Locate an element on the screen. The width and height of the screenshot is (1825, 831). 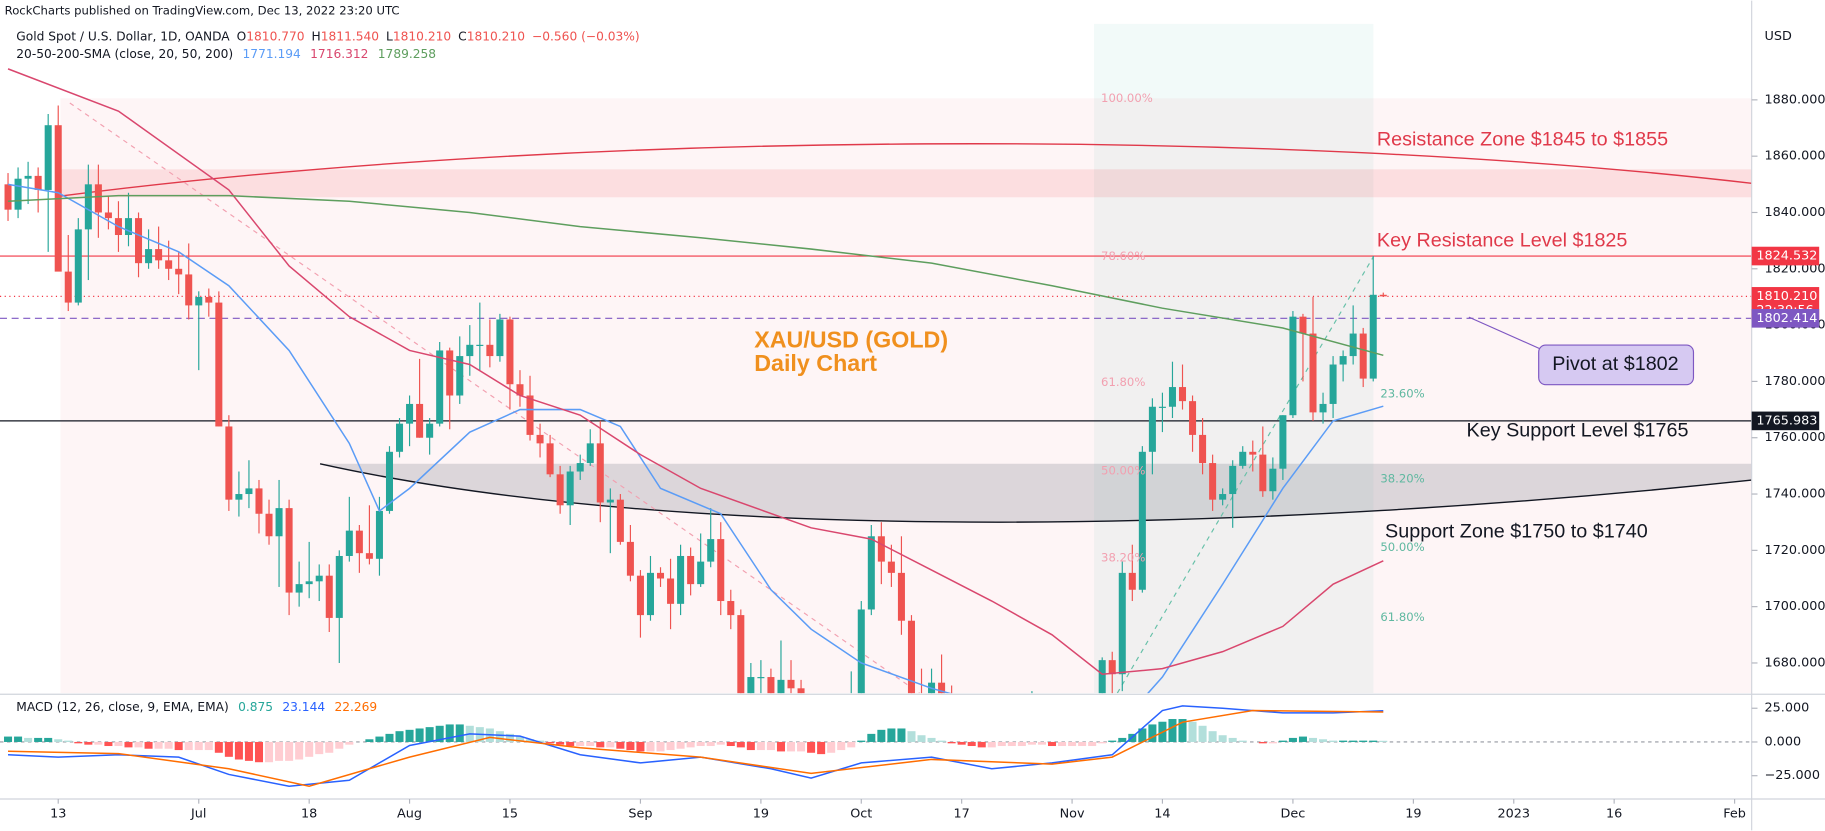
x-tick-label: 19 is located at coordinates (761, 814).